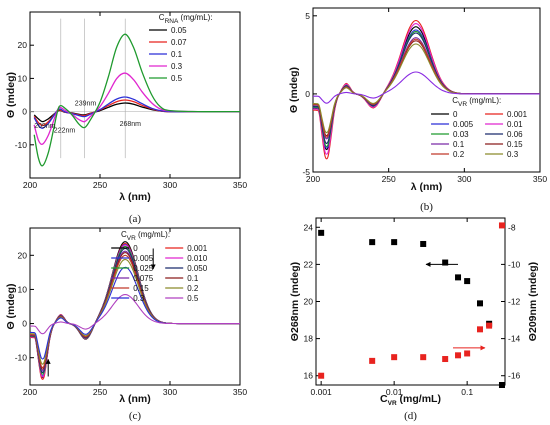  I want to click on b-legend-label: 0.3, so click(513, 154).